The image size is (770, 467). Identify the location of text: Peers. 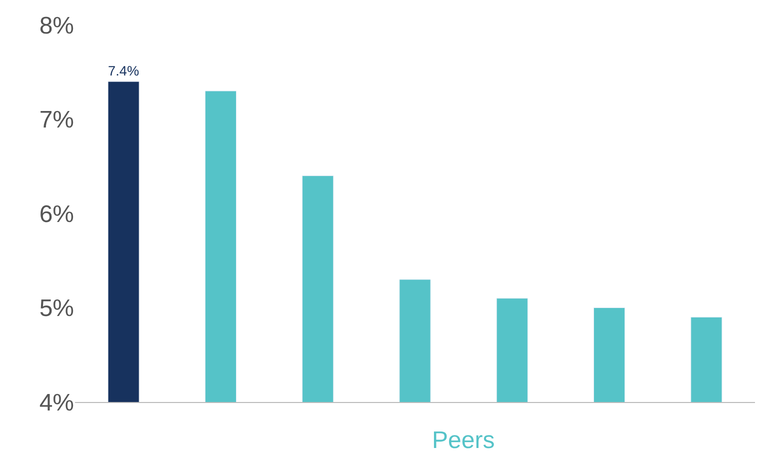
(463, 440).